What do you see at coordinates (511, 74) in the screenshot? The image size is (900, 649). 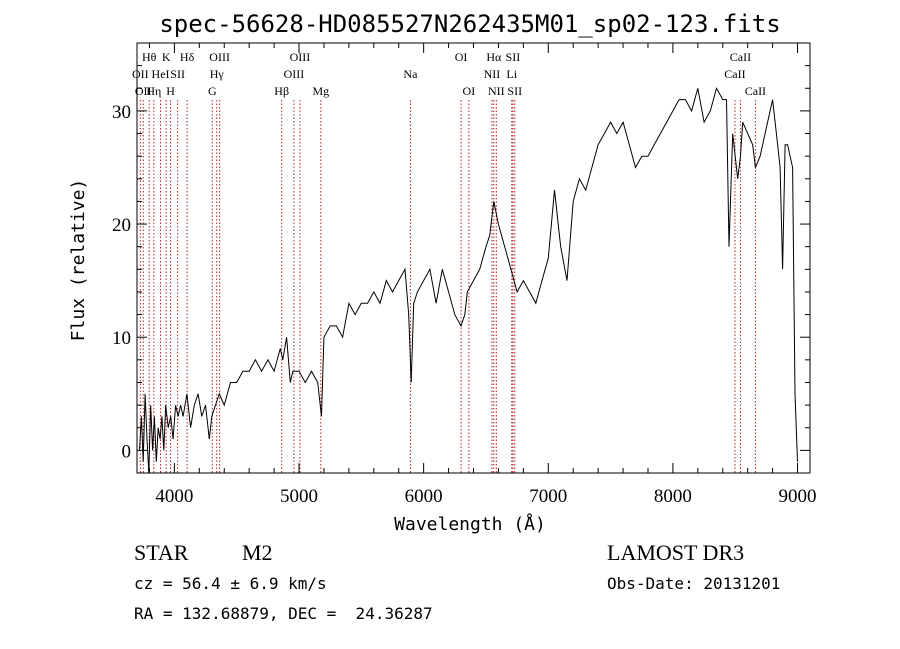 I see `marker-label-22: Li` at bounding box center [511, 74].